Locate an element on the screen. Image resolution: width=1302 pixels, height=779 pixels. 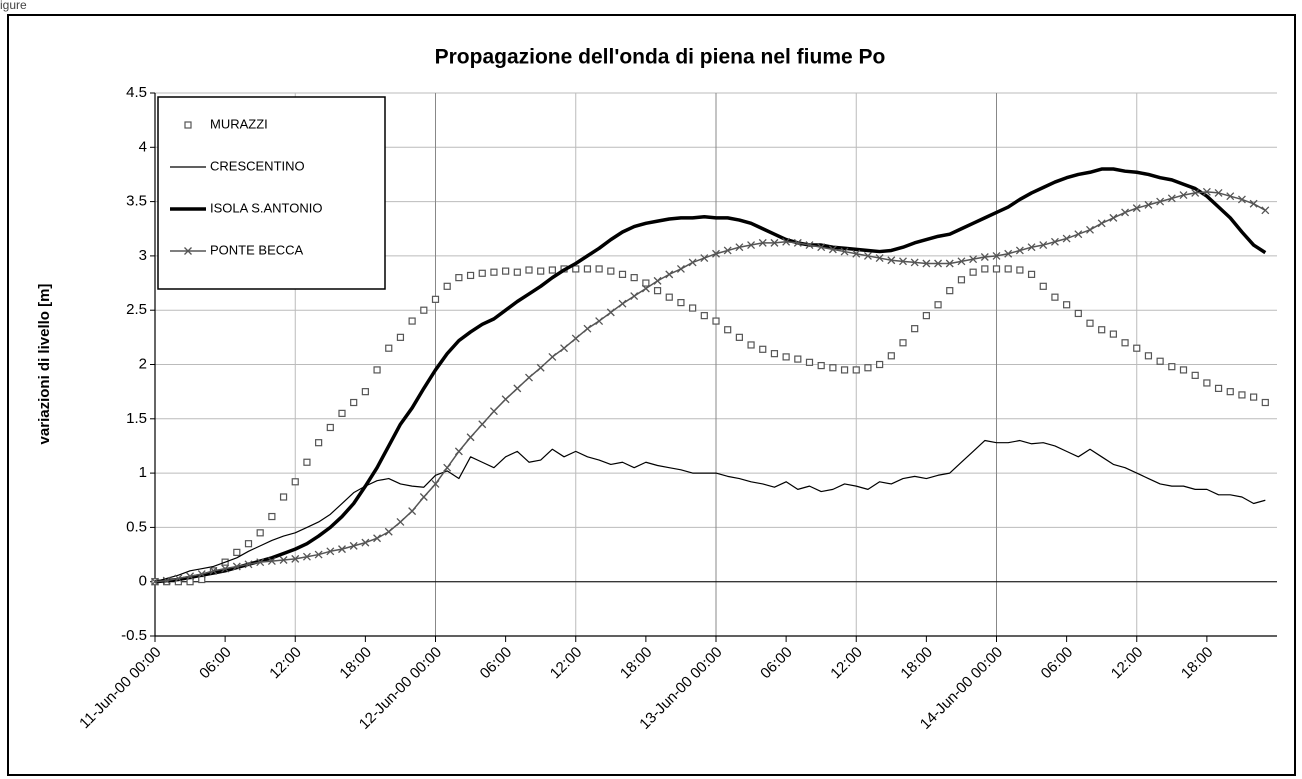
y-tick-label: 4 is located at coordinates (143, 146).